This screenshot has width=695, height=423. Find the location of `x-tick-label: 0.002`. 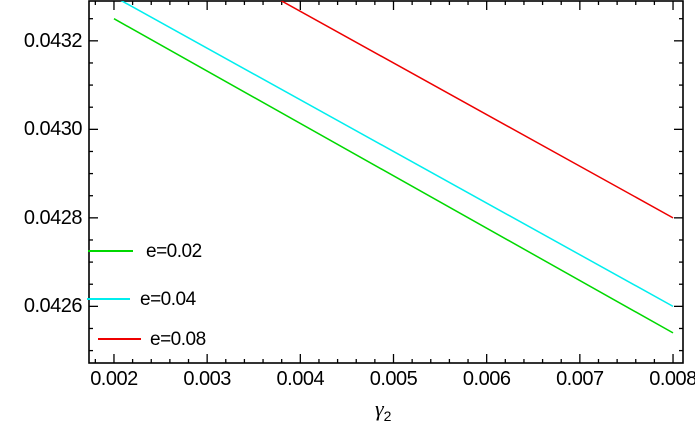

x-tick-label: 0.002 is located at coordinates (114, 379).